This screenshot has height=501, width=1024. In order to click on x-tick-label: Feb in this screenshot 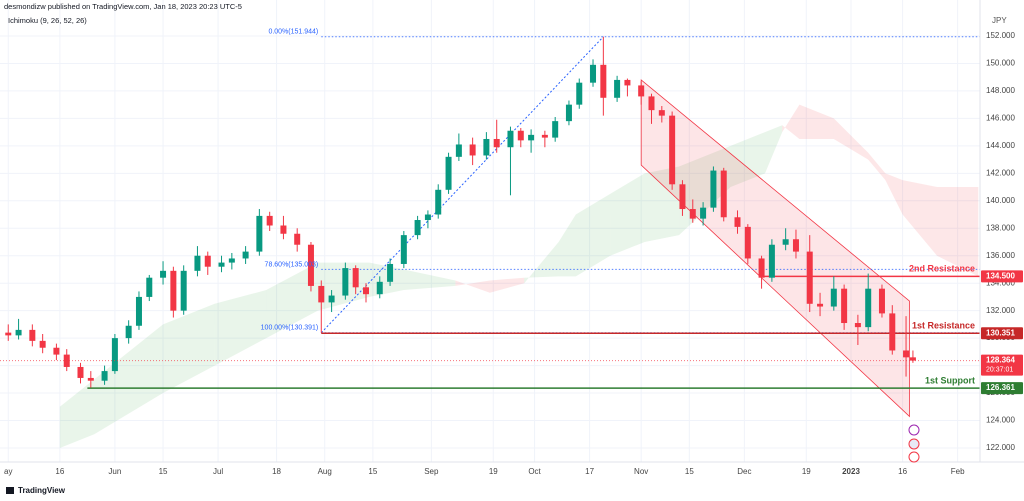, I will do `click(958, 471)`.